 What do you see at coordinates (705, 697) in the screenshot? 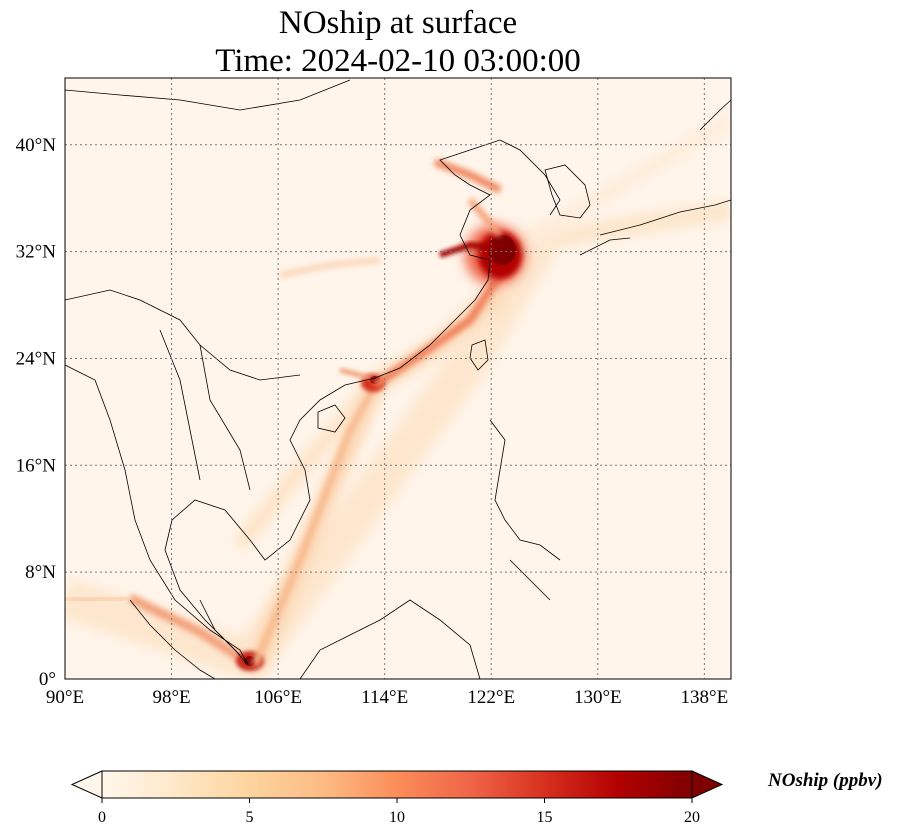
I see `x-tick-label: 138°E` at bounding box center [705, 697].